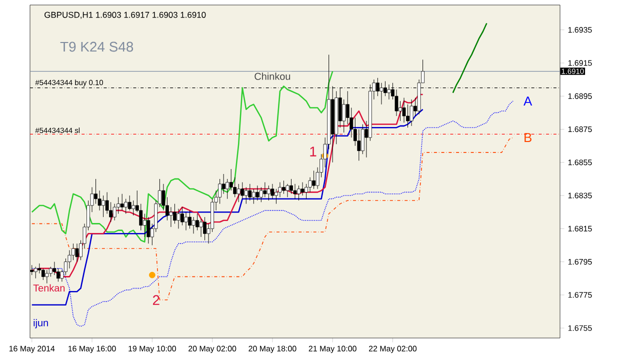  Describe the element at coordinates (528, 101) in the screenshot. I see `series-label: A` at that location.